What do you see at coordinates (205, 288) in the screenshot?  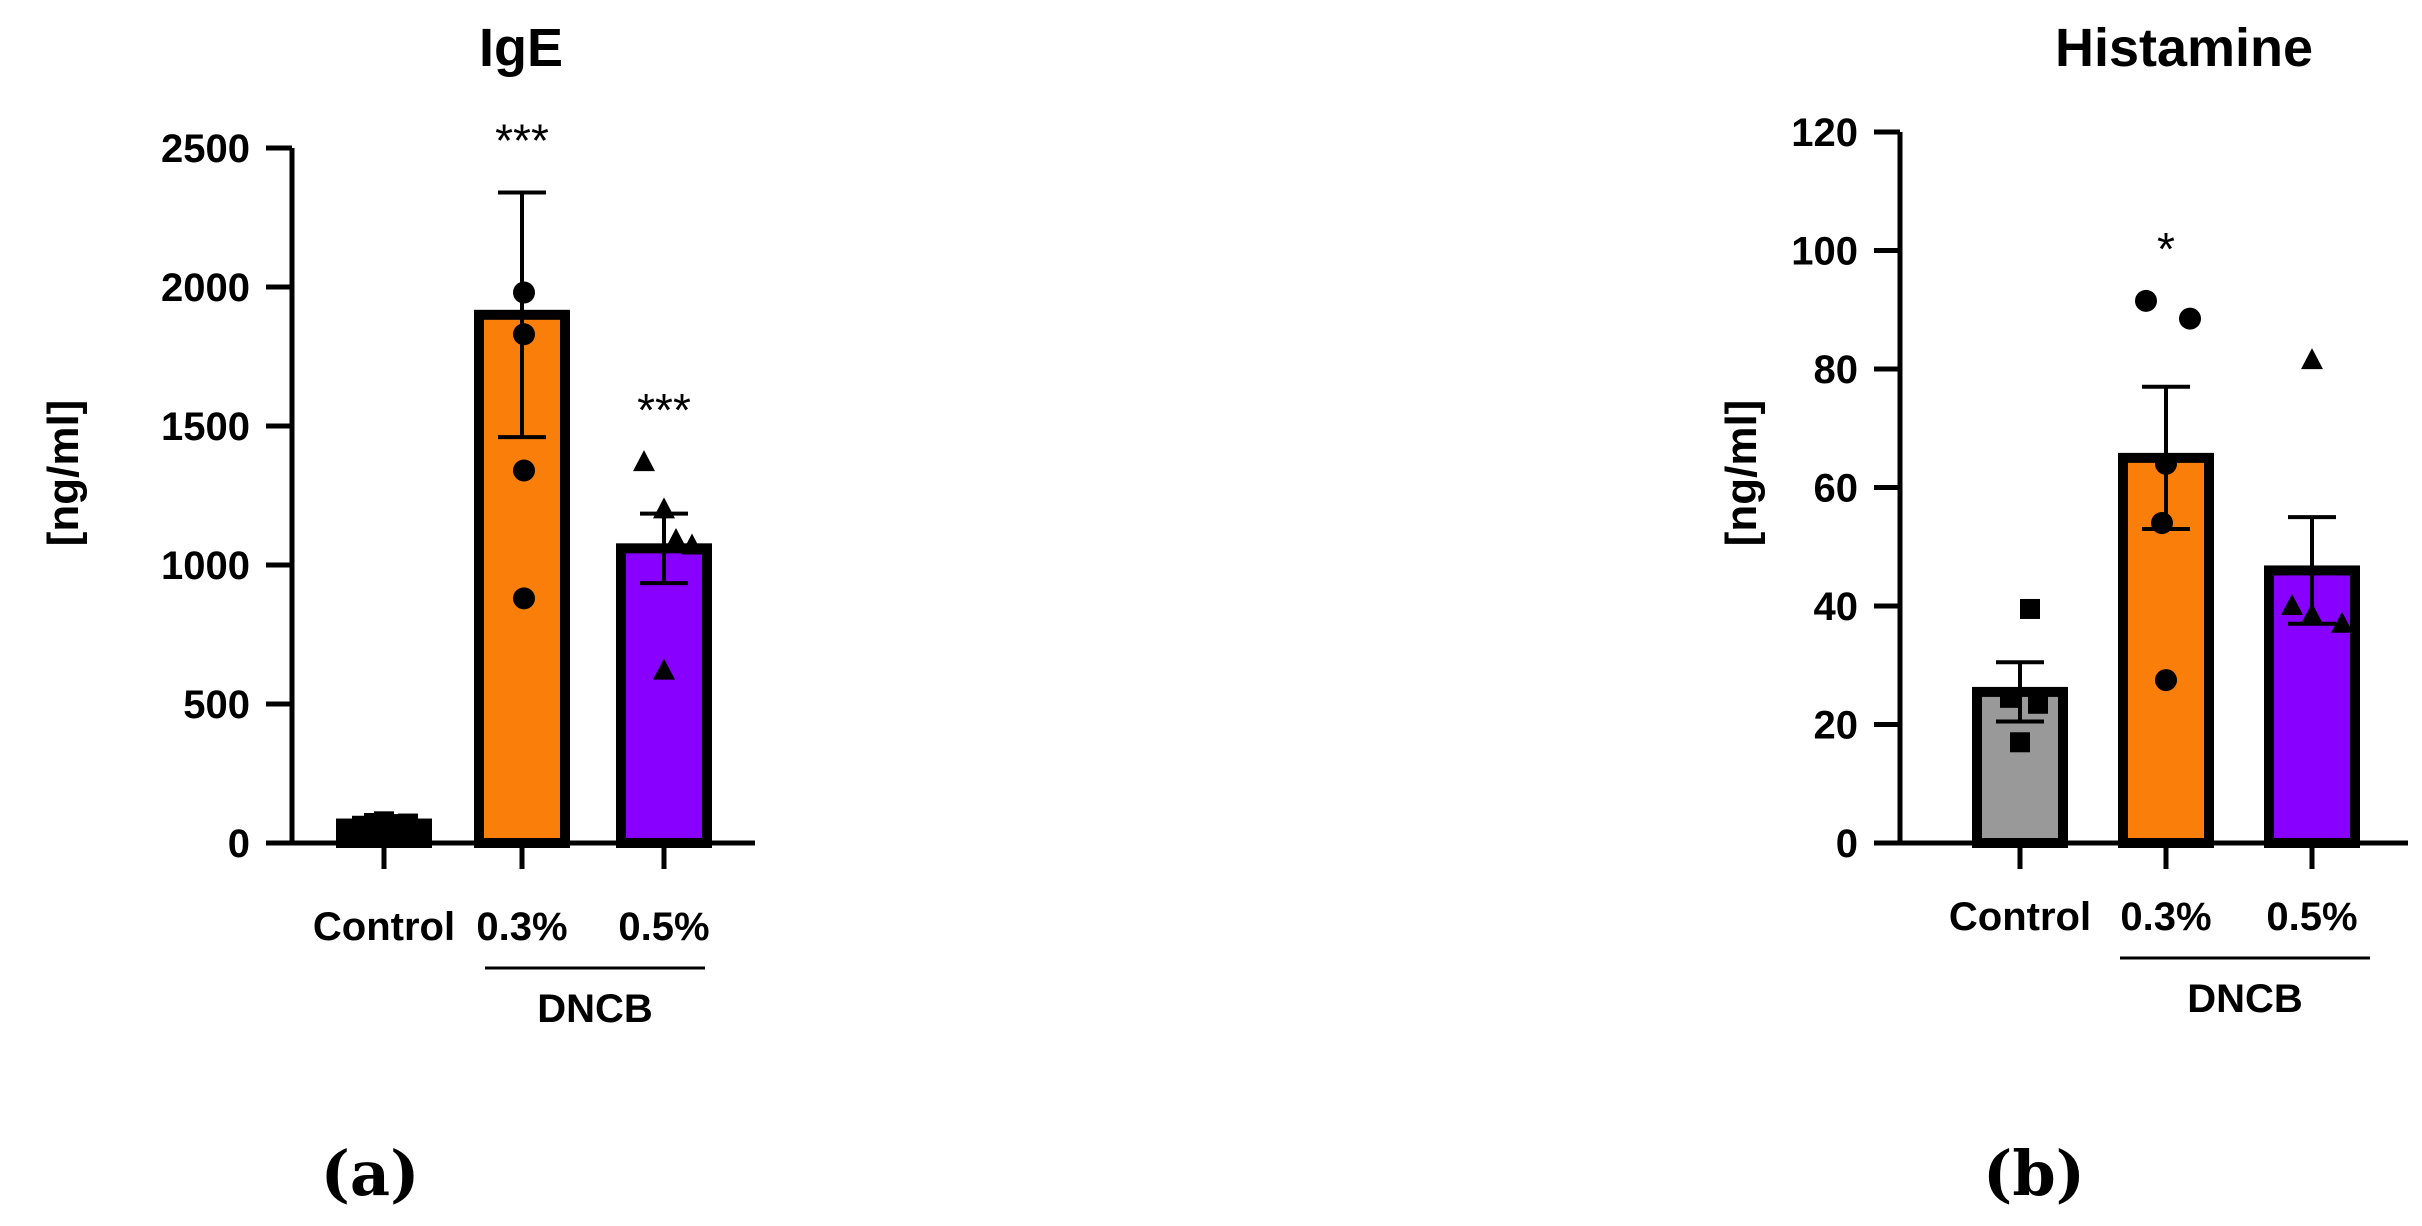 I see `y-tick-label: 2000` at bounding box center [205, 288].